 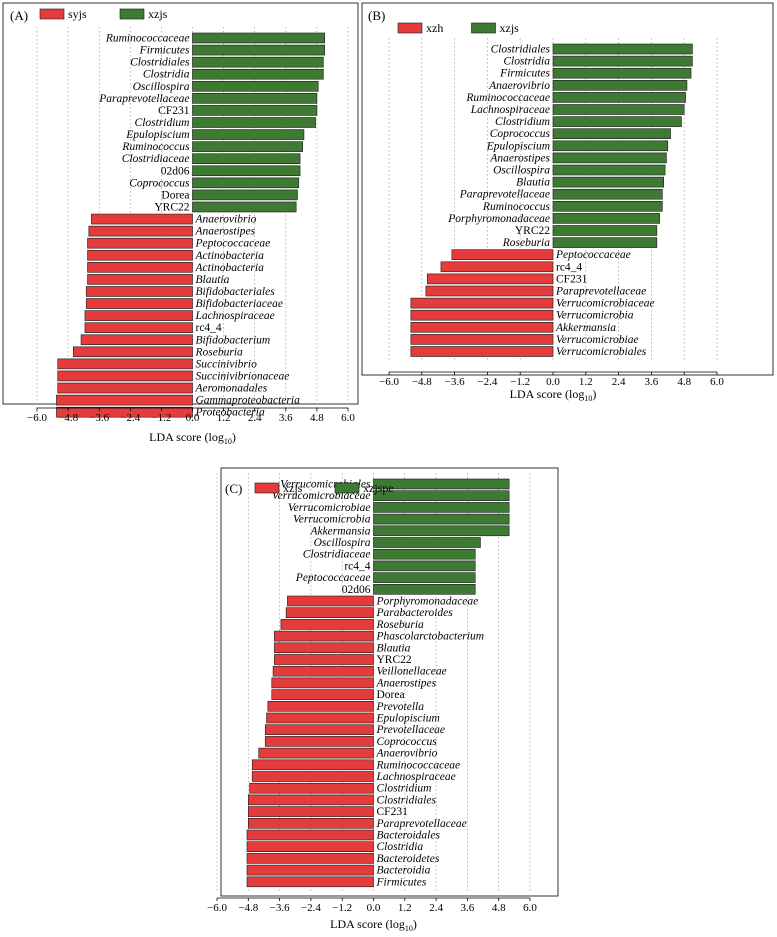 I want to click on x-axis-label: LDA score (log10), so click(x=192, y=438).